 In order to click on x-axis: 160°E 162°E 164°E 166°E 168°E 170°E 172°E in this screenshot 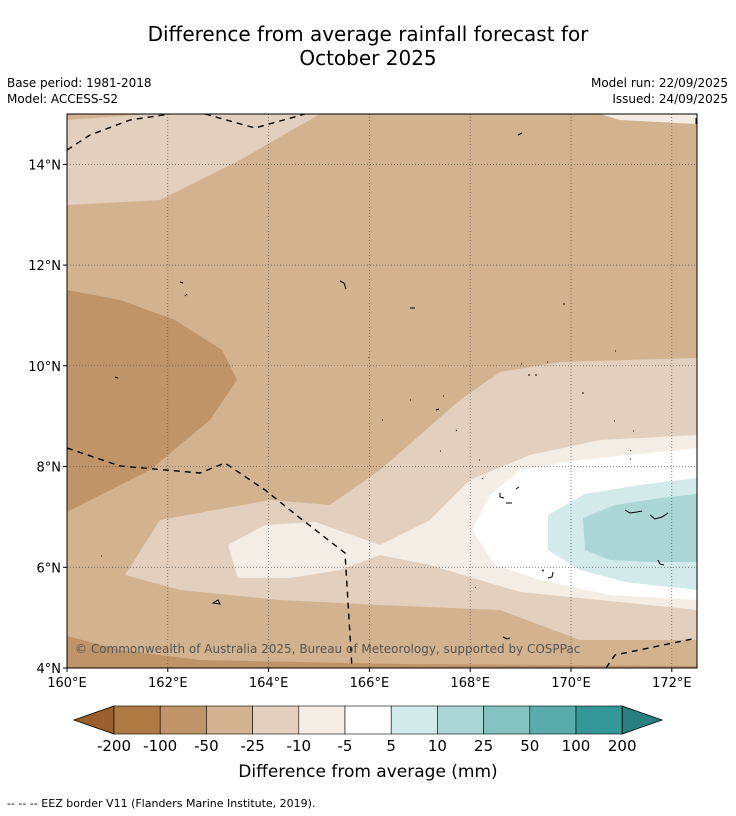, I will do `click(369, 679)`.